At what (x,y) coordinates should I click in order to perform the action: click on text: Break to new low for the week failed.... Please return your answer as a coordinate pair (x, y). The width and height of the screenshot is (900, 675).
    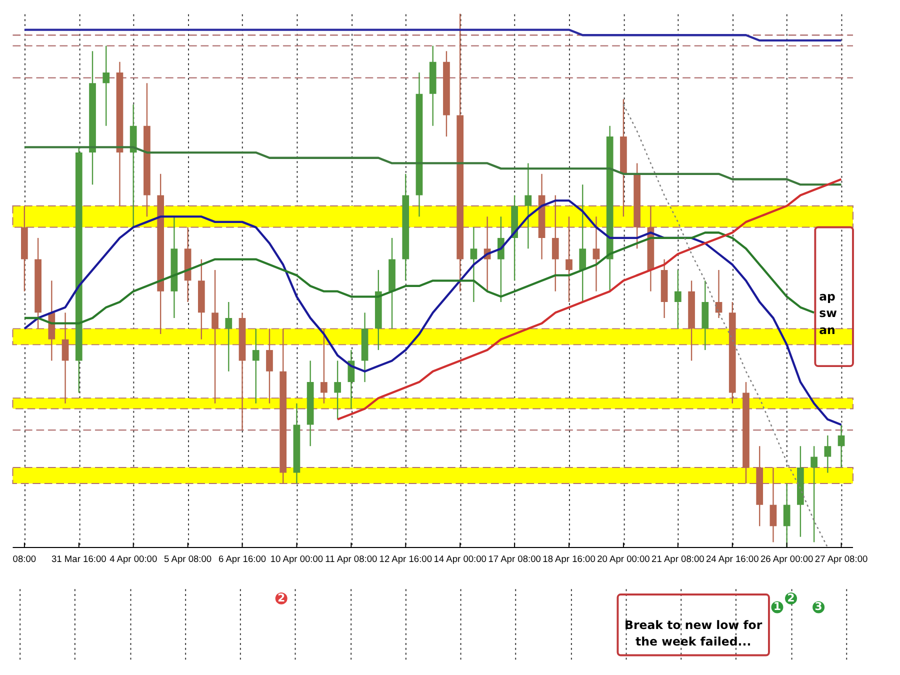
    Looking at the image, I should click on (693, 633).